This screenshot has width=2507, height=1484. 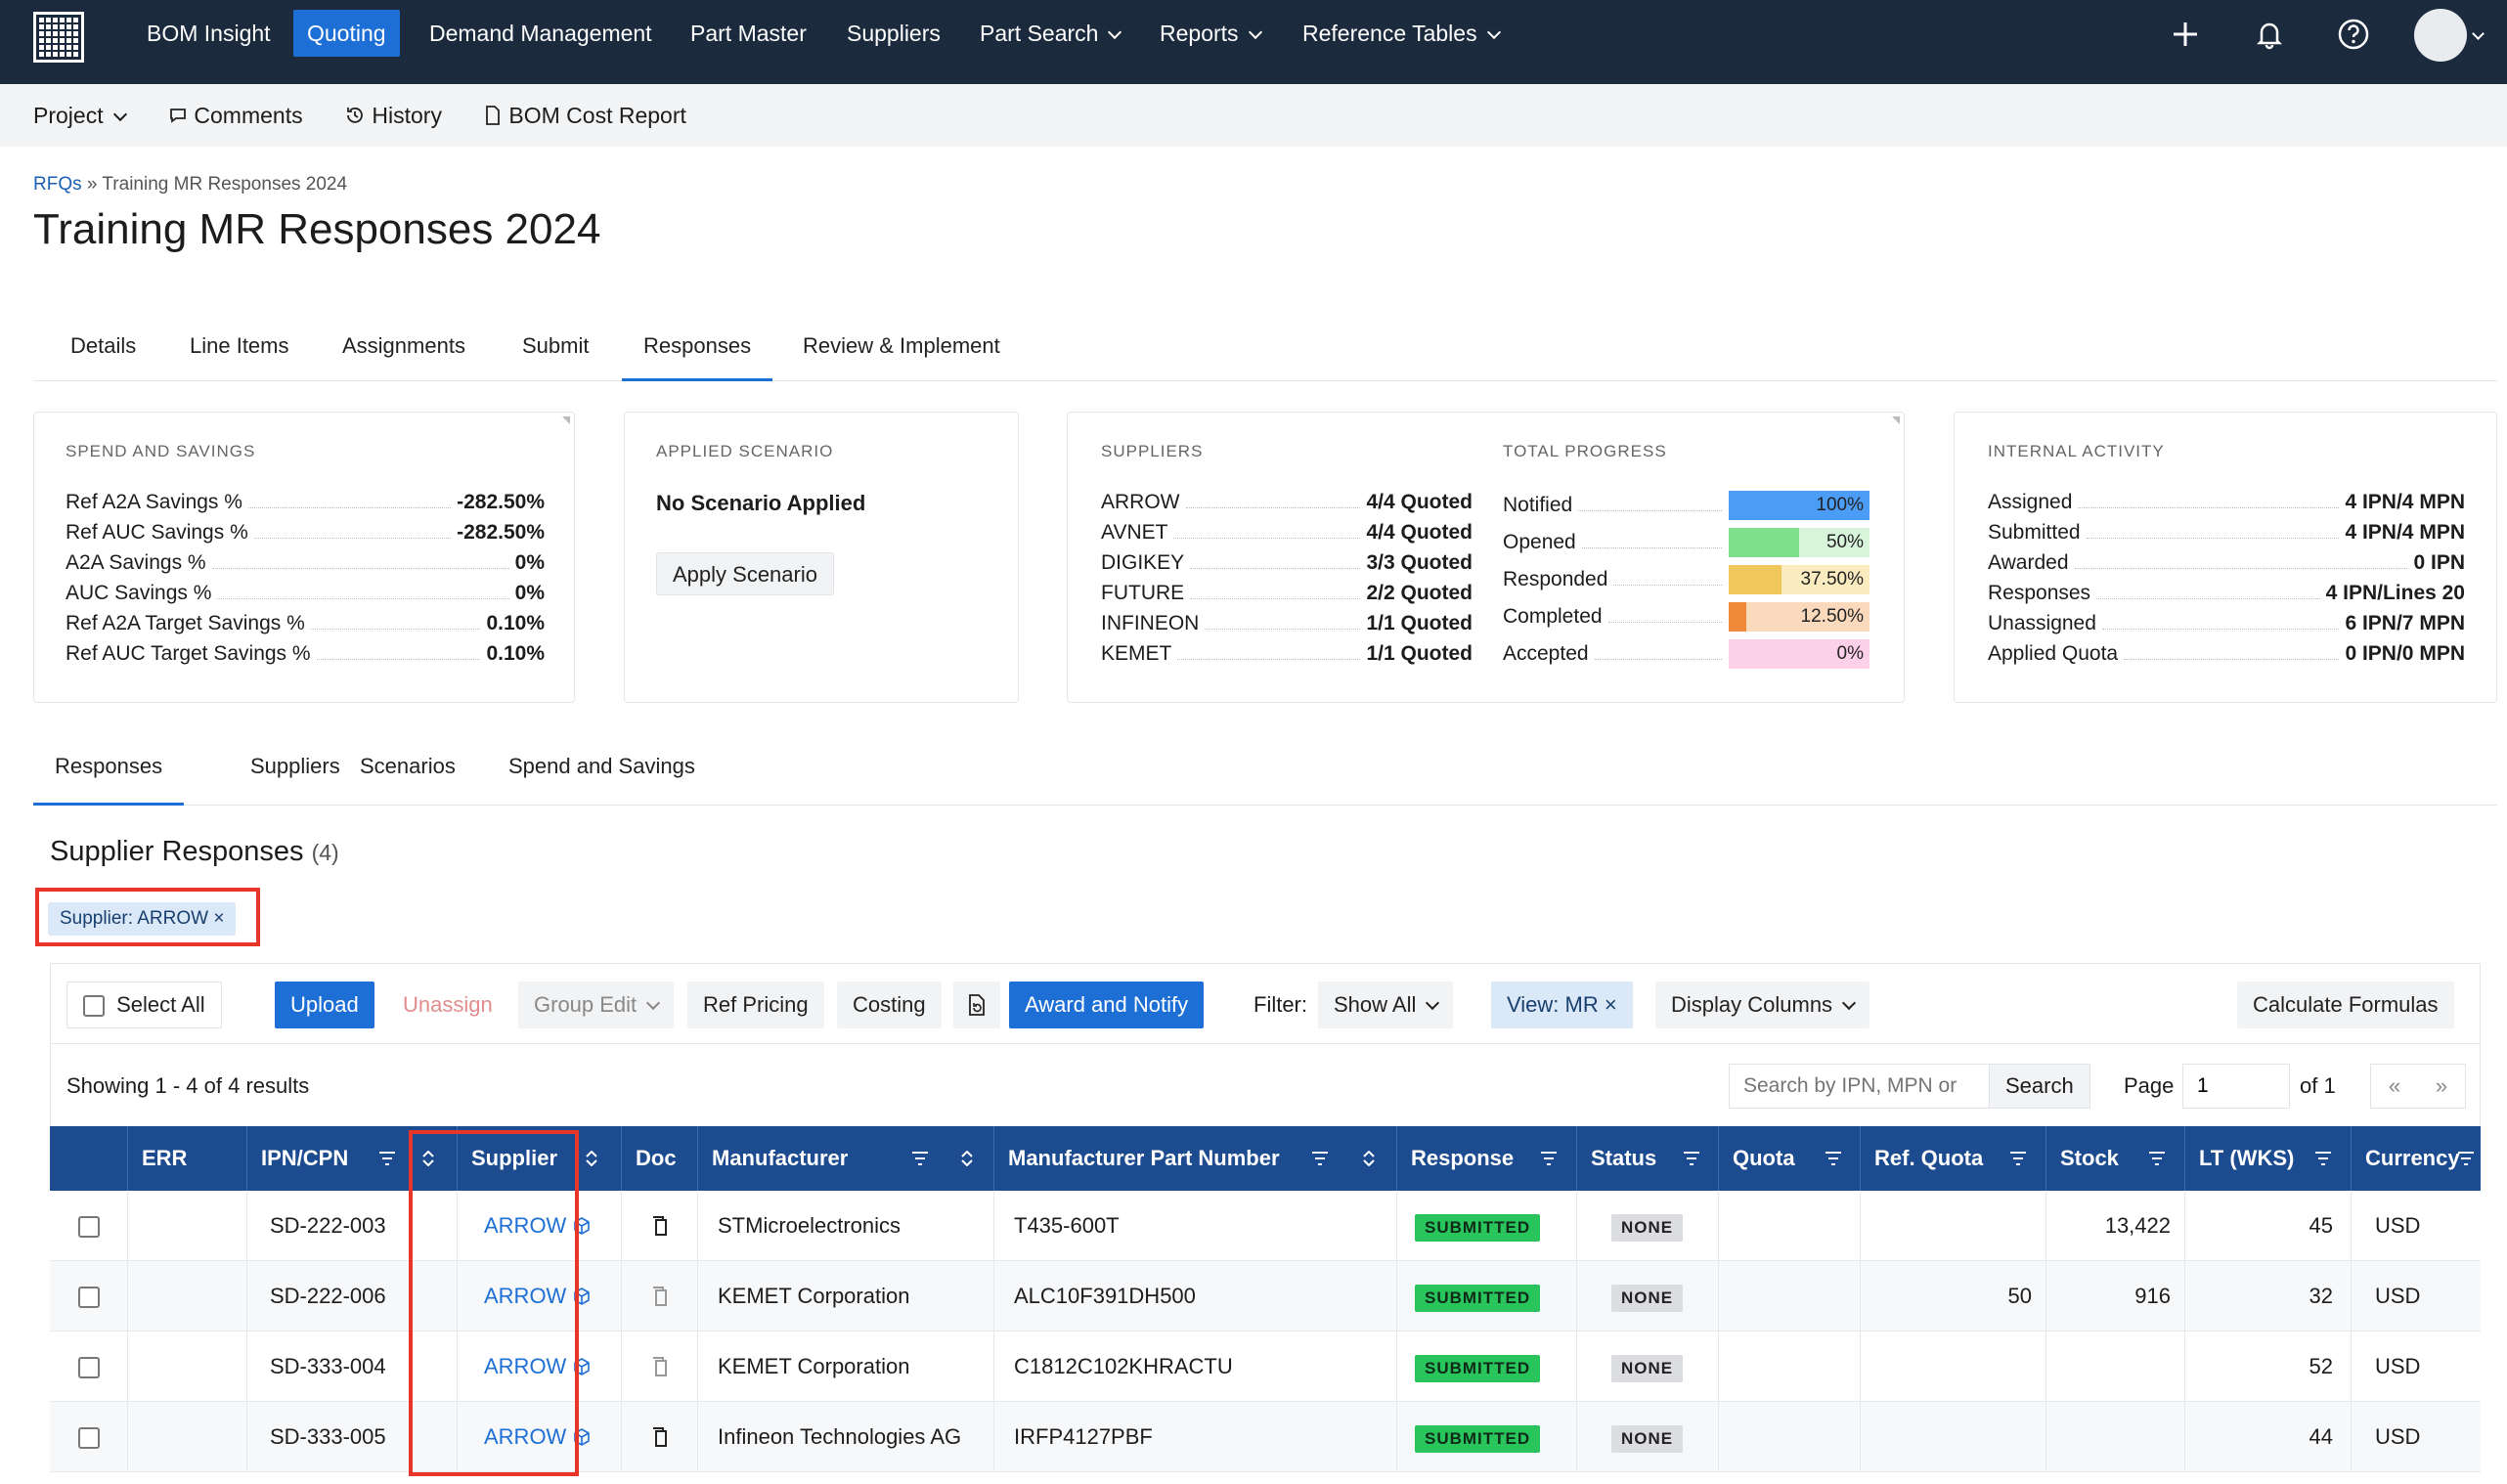 I want to click on award-notify-button: Award and Notify, so click(x=1107, y=1005).